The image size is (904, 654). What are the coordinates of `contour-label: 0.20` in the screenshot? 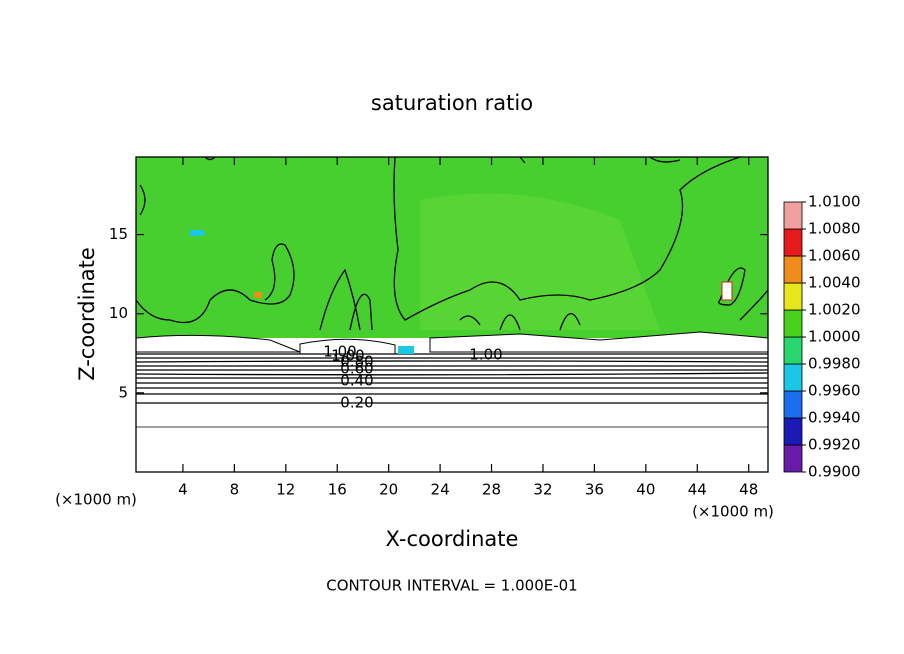 It's located at (356, 403).